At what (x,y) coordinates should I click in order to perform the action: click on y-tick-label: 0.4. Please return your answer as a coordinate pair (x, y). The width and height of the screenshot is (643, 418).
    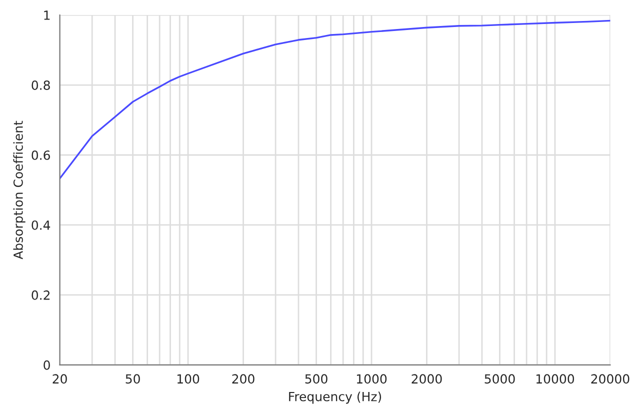
    Looking at the image, I should click on (41, 225).